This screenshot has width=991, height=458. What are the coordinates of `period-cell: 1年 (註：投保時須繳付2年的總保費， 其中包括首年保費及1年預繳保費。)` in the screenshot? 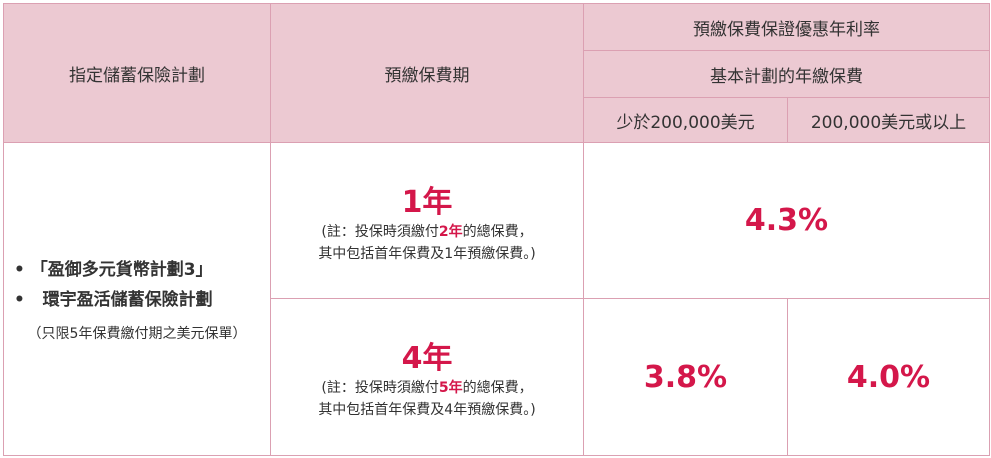 It's located at (427, 220).